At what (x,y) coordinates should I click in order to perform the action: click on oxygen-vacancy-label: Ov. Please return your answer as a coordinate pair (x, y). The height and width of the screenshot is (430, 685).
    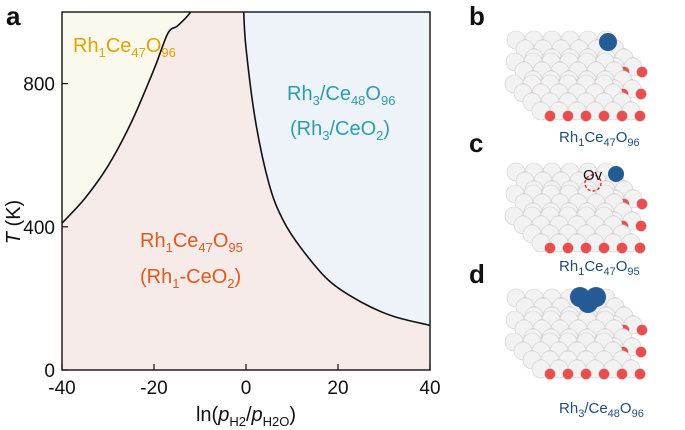
    Looking at the image, I should click on (593, 175).